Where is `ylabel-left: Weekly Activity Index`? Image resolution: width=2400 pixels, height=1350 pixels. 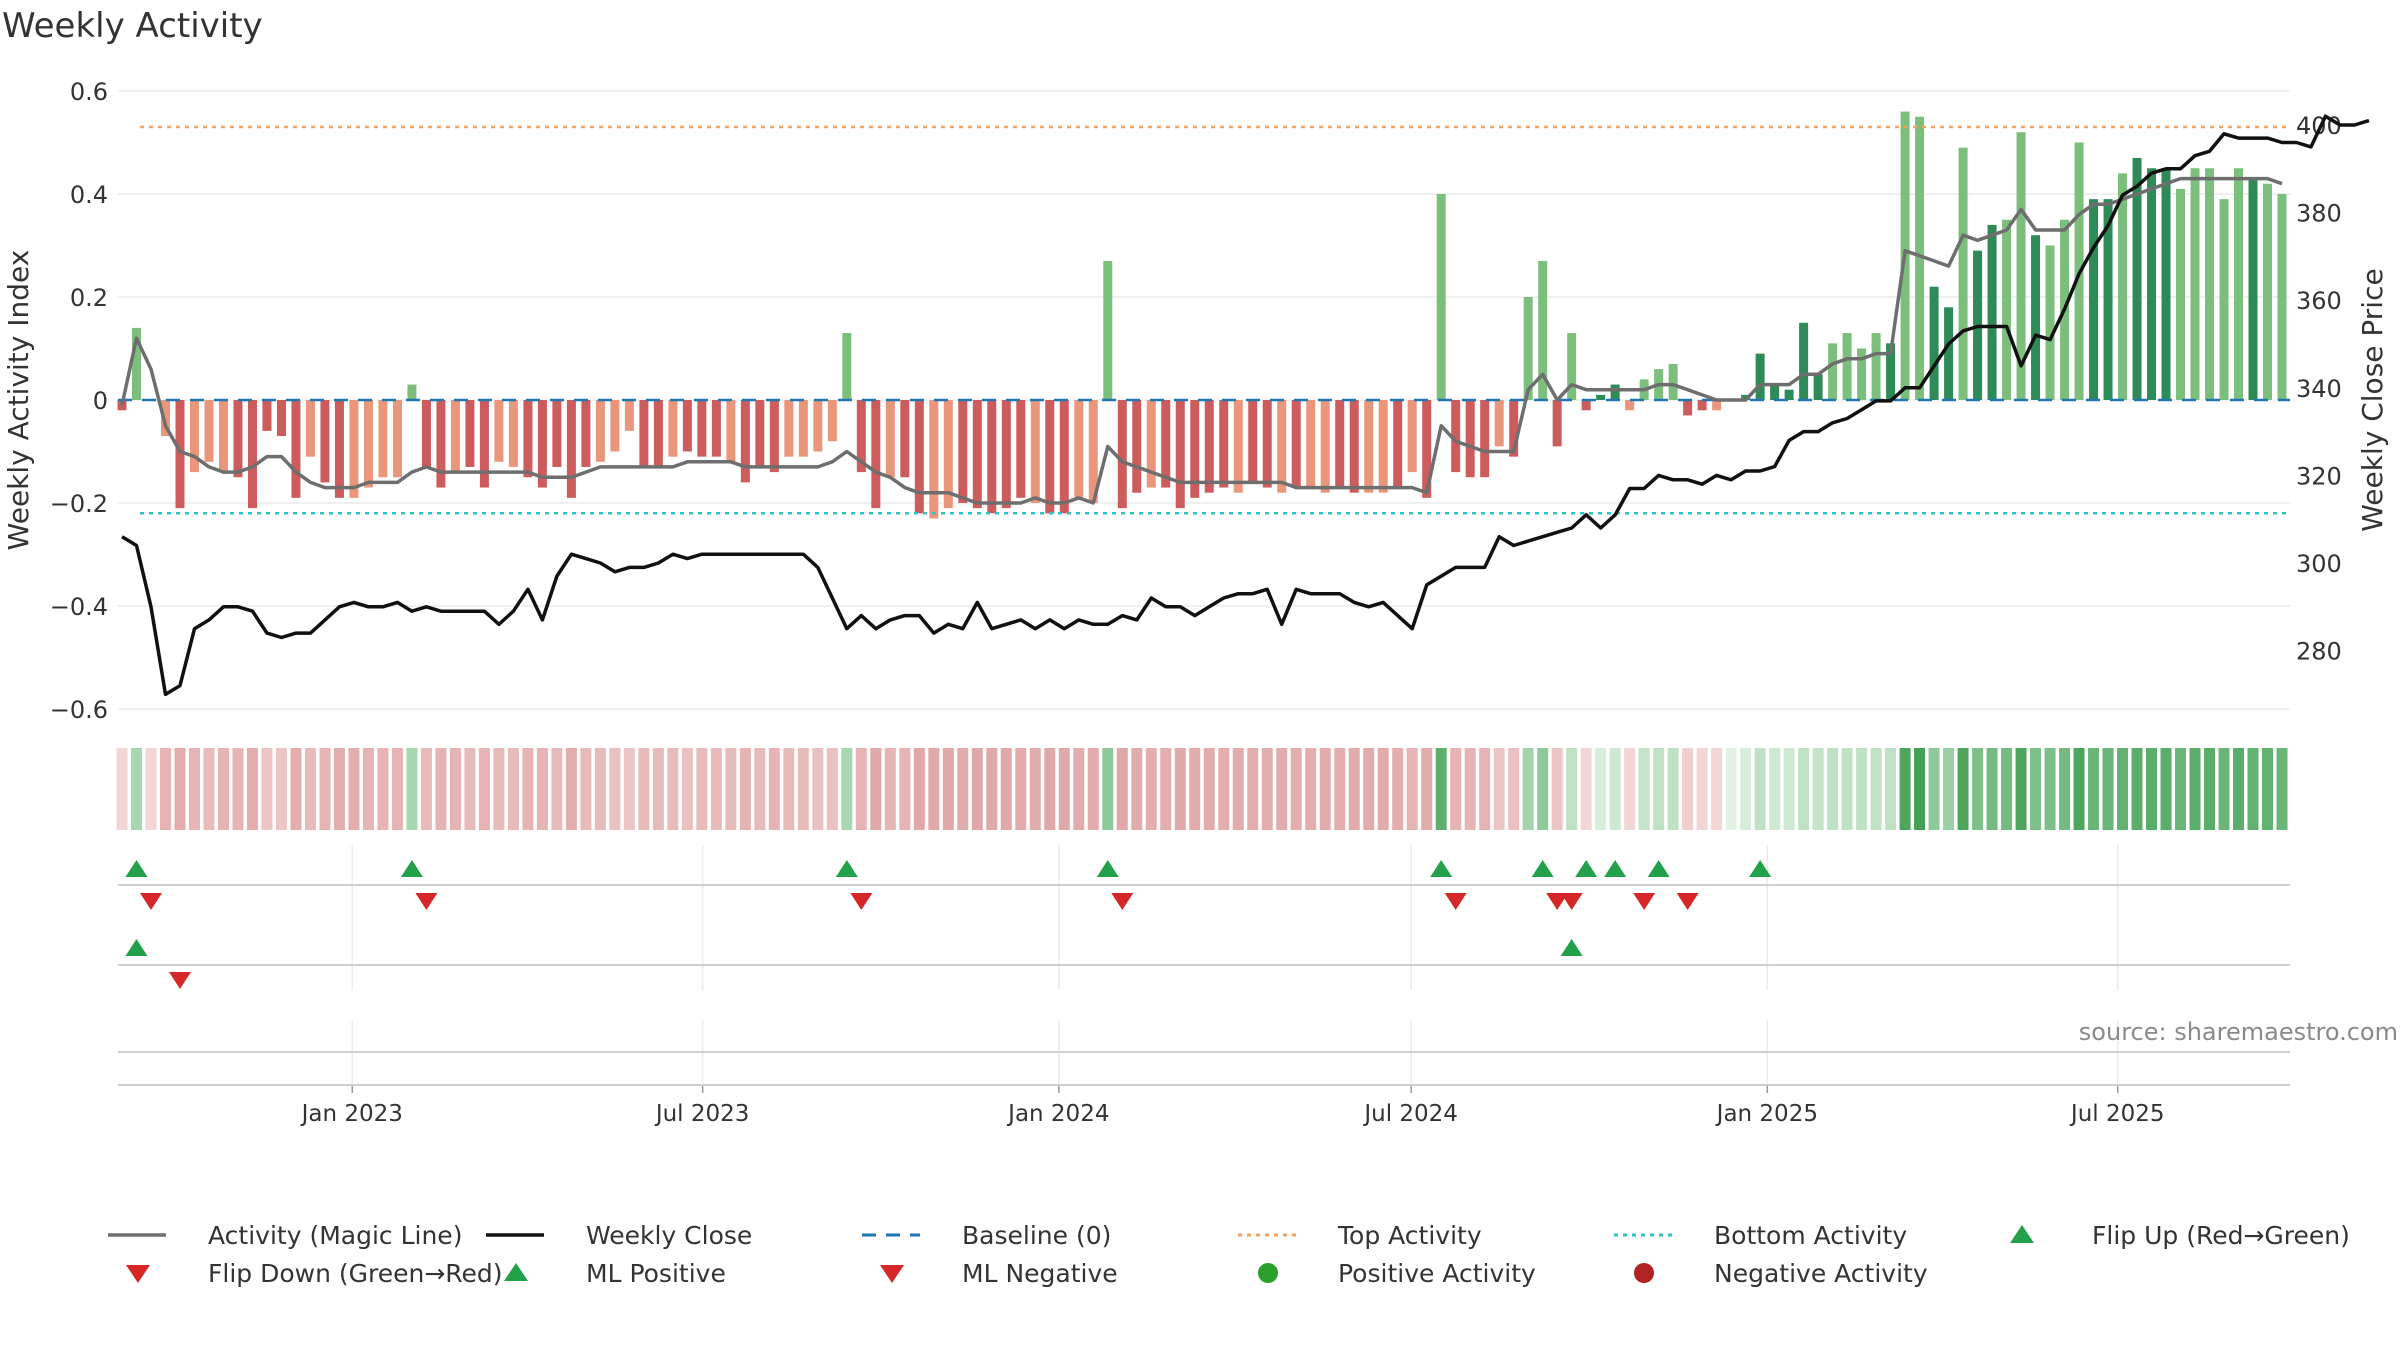
ylabel-left: Weekly Activity Index is located at coordinates (18, 400).